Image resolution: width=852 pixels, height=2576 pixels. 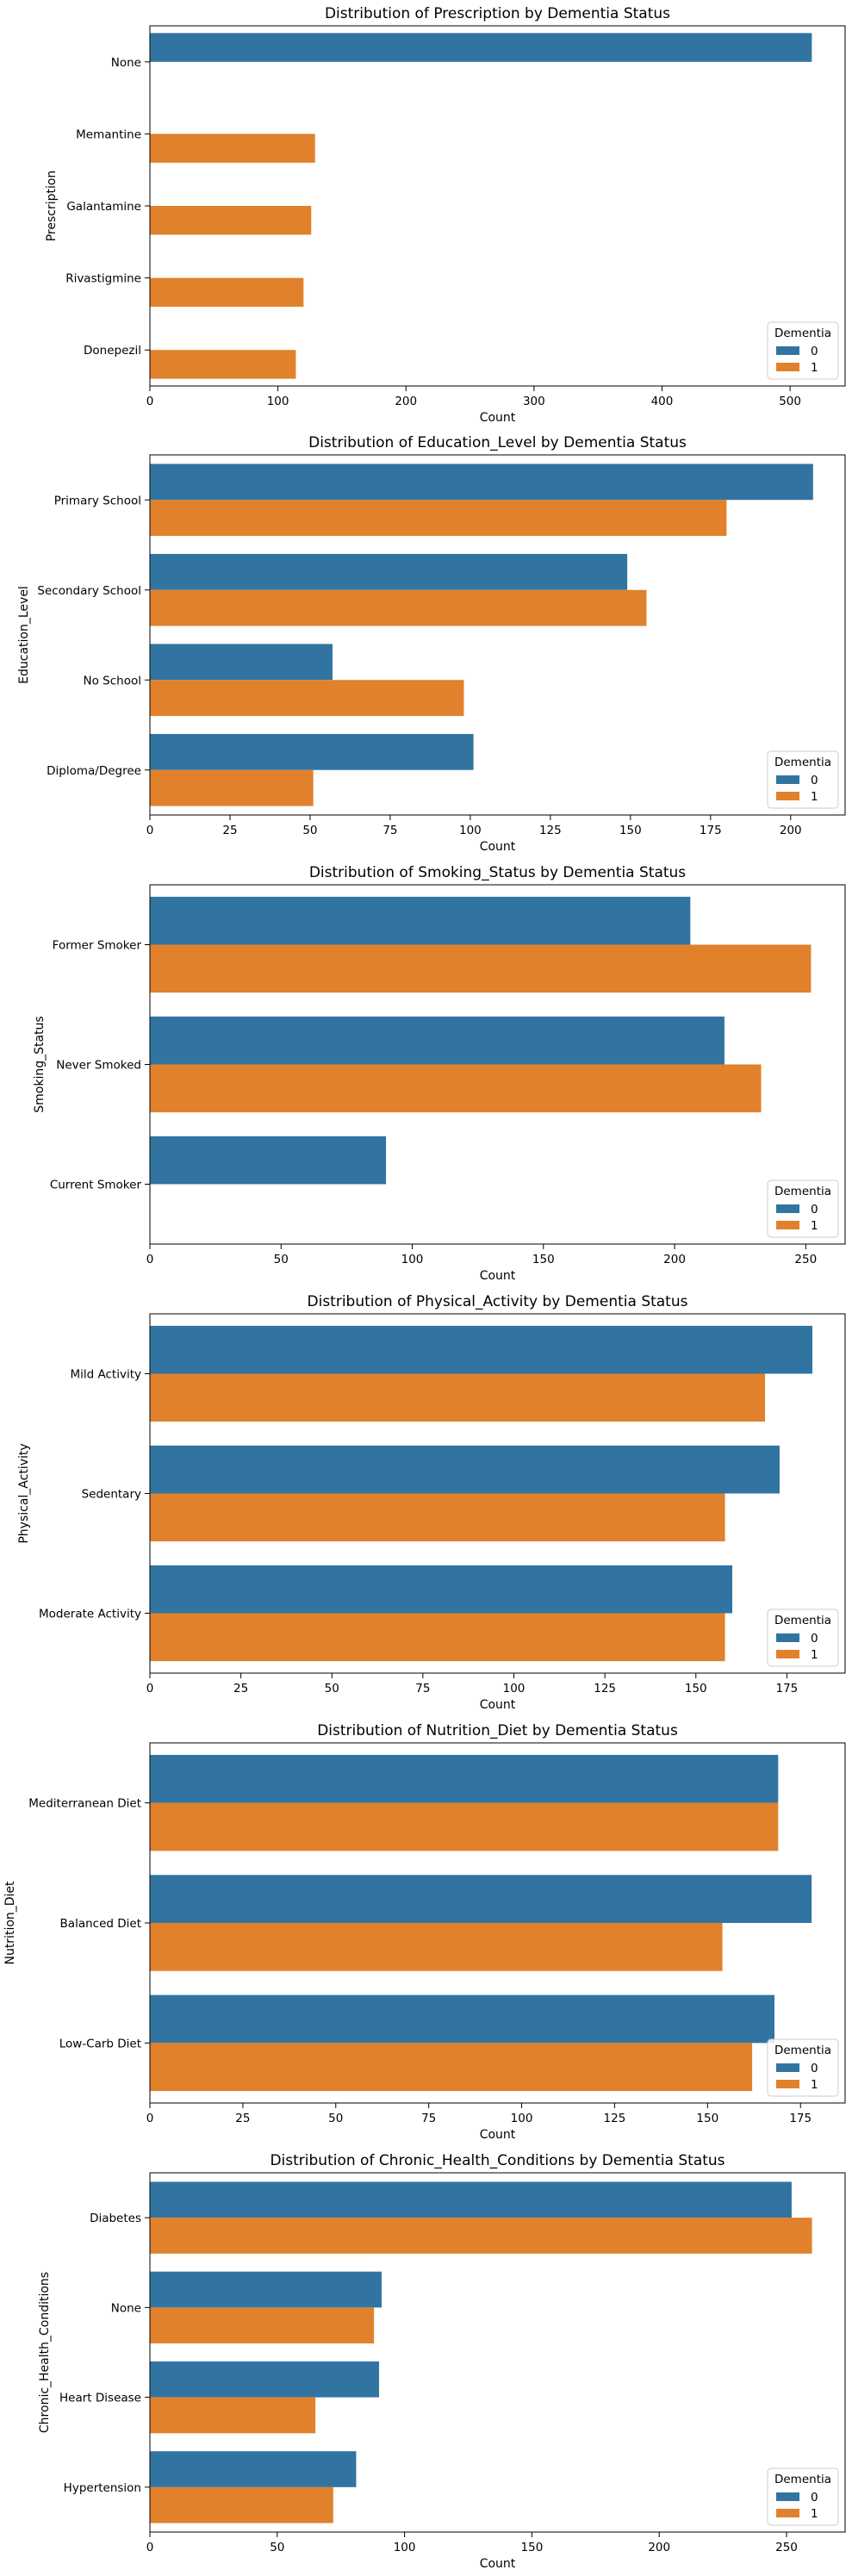 What do you see at coordinates (85, 1804) in the screenshot?
I see `y-tick-label: Mediterranean Diet` at bounding box center [85, 1804].